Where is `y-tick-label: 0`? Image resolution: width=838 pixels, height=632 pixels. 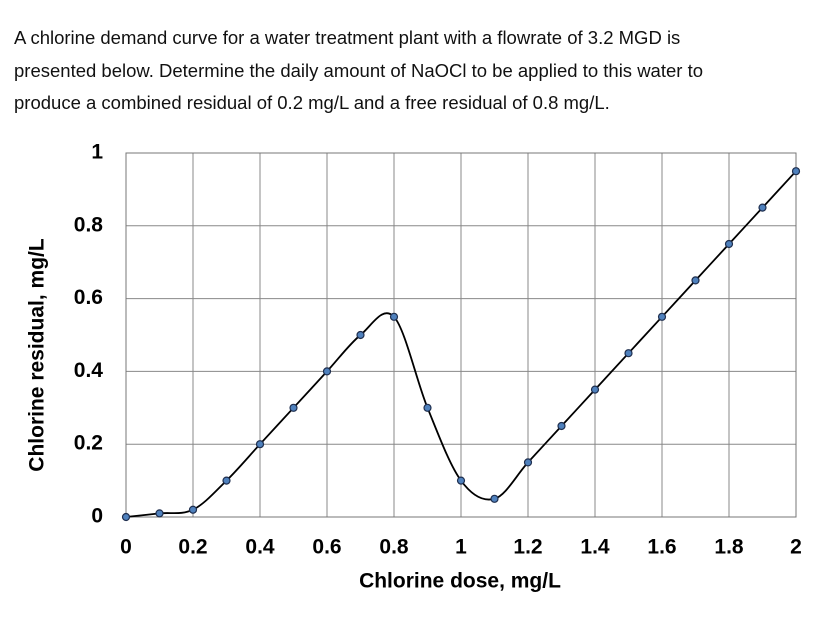 y-tick-label: 0 is located at coordinates (97, 516).